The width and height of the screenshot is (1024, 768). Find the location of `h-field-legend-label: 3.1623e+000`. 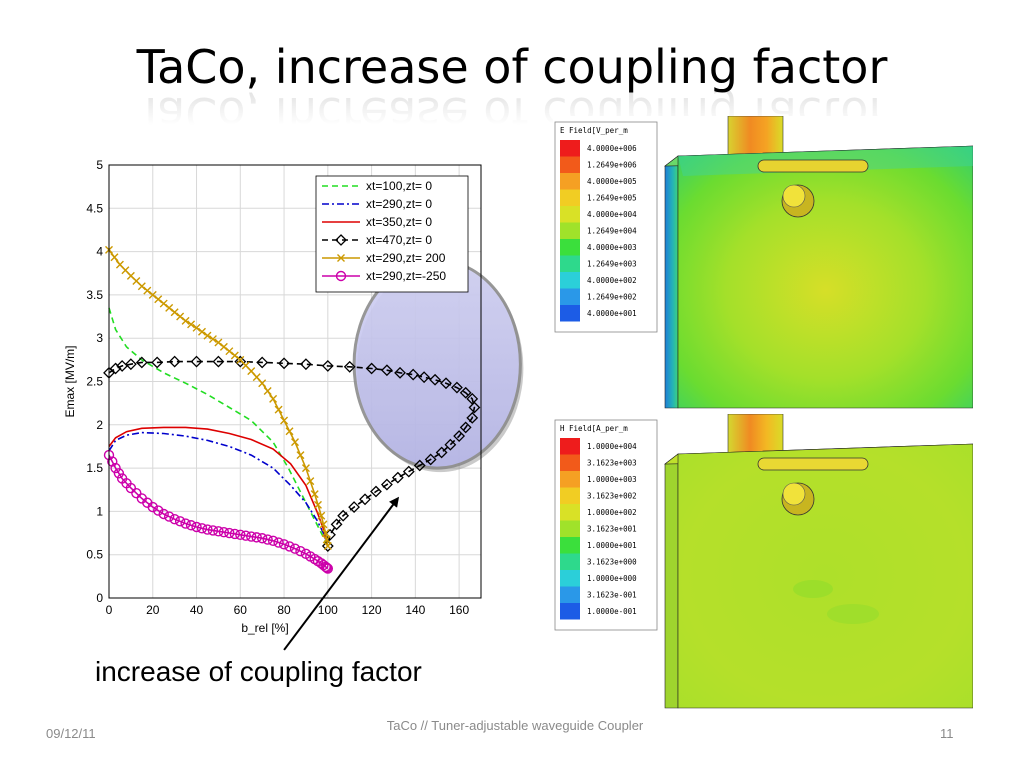

h-field-legend-label: 3.1623e+000 is located at coordinates (612, 562).